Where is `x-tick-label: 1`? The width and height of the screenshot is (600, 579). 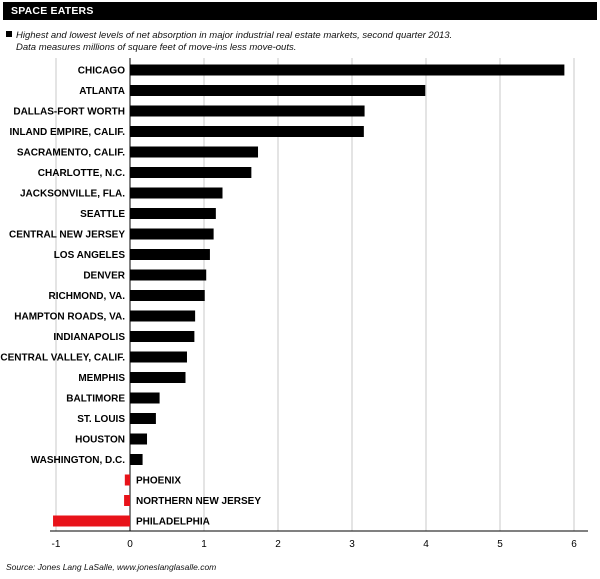 x-tick-label: 1 is located at coordinates (204, 544).